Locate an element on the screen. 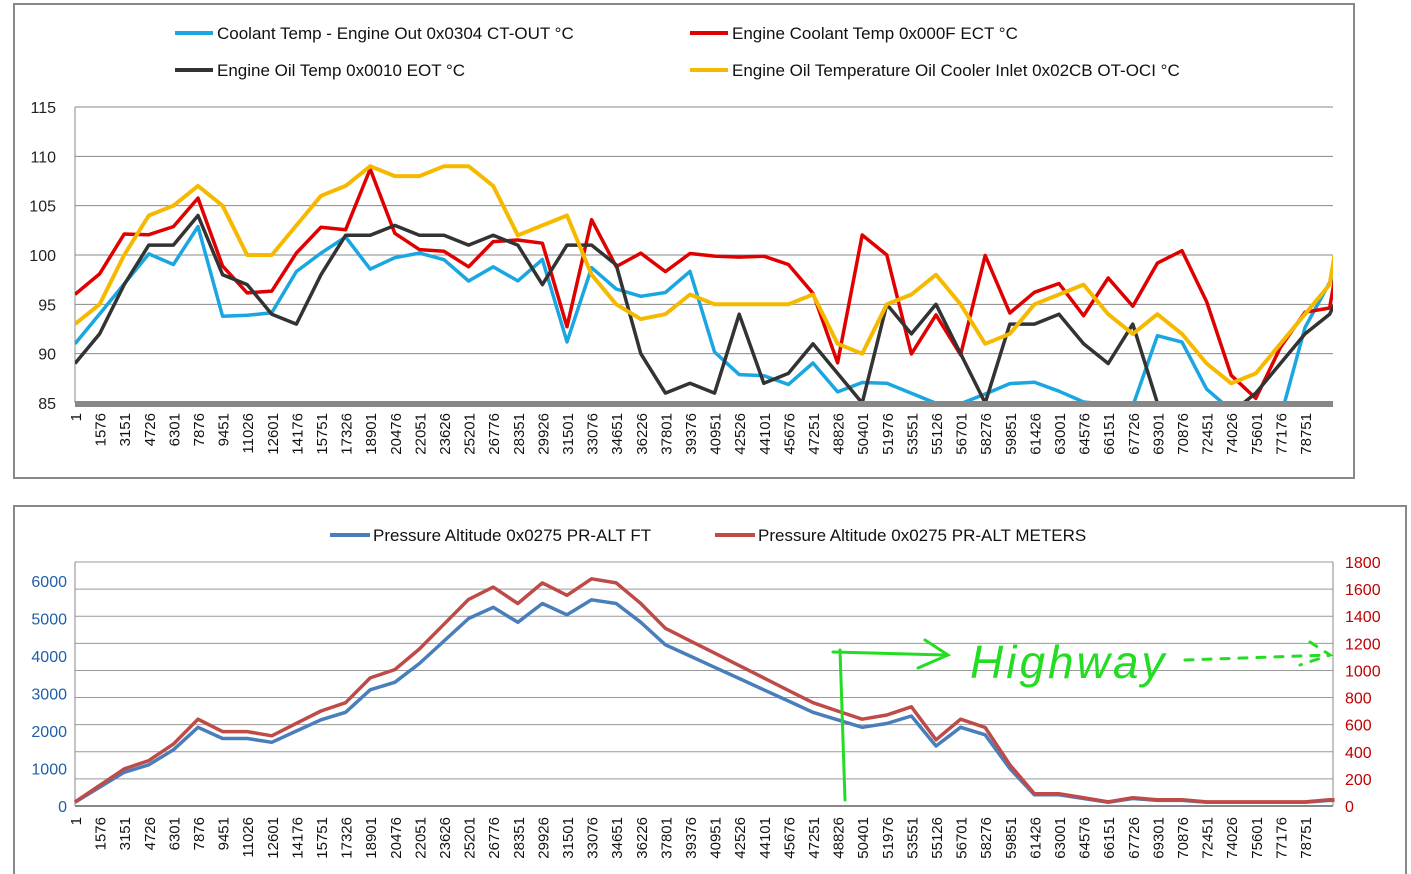 The height and width of the screenshot is (874, 1411). y-tick-label: 100 is located at coordinates (42, 256).